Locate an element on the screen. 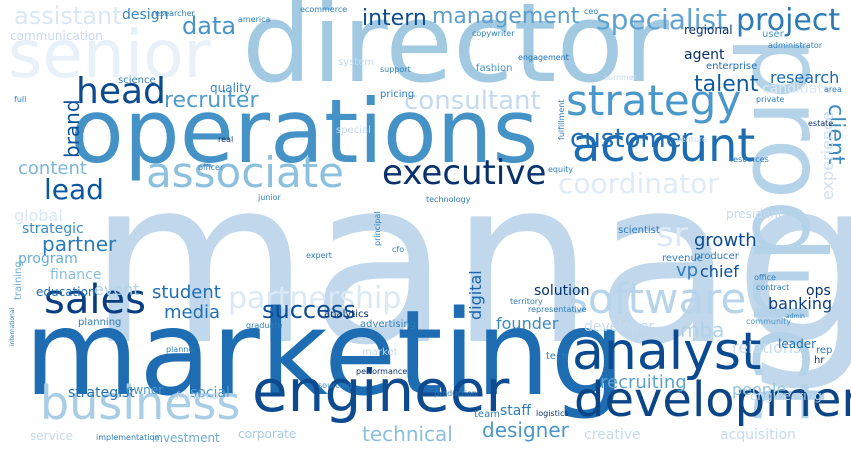 Image resolution: width=851 pixels, height=453 pixels. word-equity: equity is located at coordinates (561, 169).